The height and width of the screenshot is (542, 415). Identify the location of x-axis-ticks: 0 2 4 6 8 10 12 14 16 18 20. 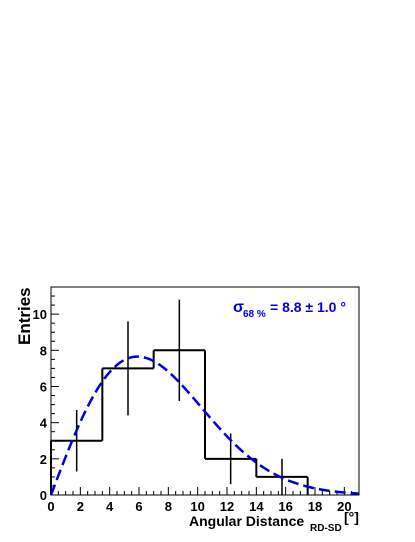
(203, 500).